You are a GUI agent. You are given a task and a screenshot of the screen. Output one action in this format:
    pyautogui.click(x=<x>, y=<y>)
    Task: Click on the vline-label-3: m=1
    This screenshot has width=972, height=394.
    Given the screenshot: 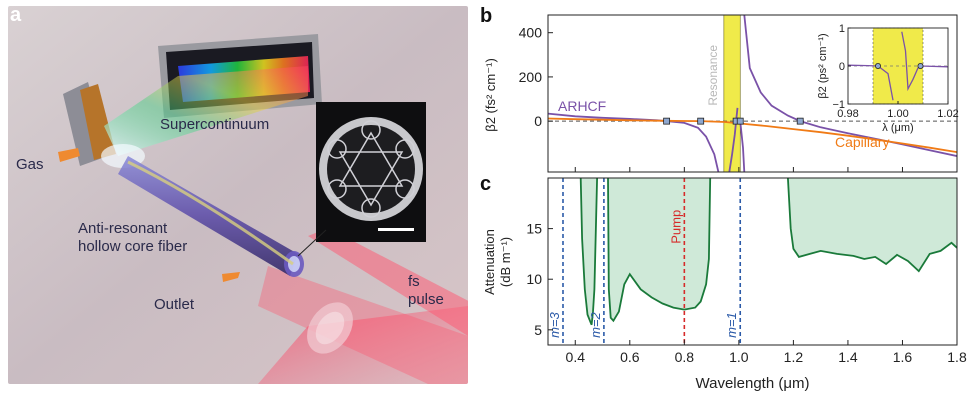 What is the action you would take?
    pyautogui.click(x=731, y=325)
    